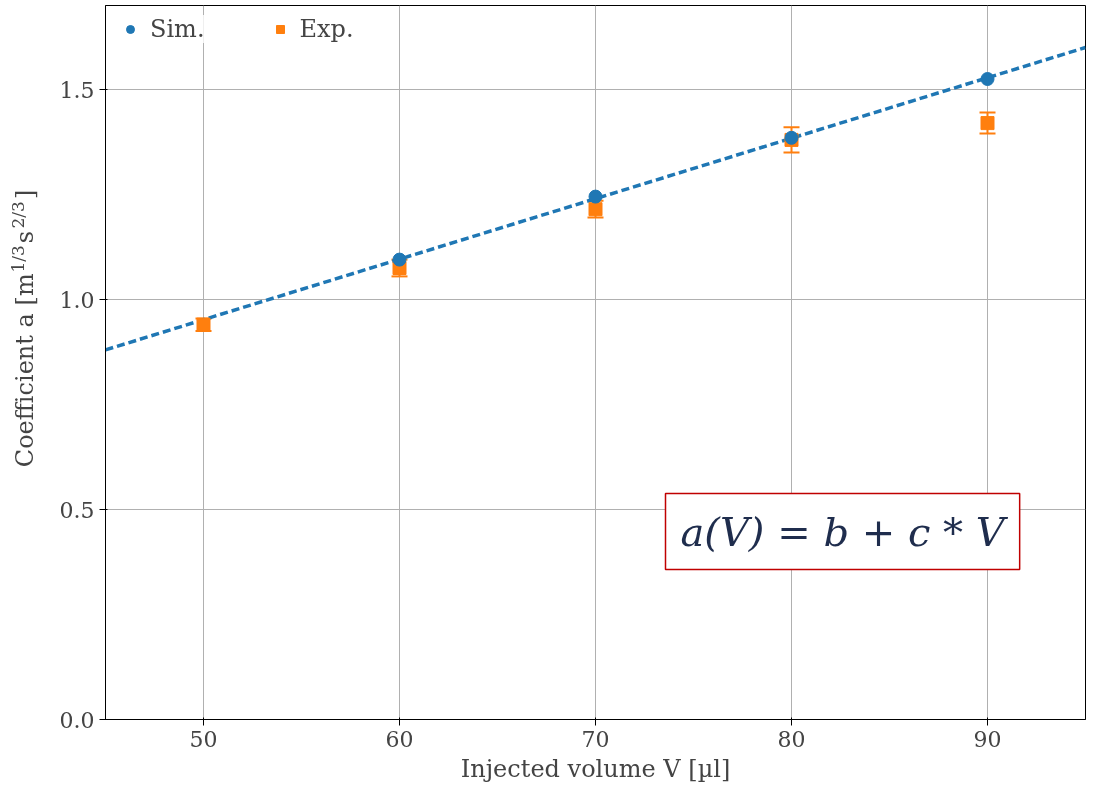 The height and width of the screenshot is (794, 1099). Describe the element at coordinates (177, 29) in the screenshot. I see `legend-label: Sim.` at that location.